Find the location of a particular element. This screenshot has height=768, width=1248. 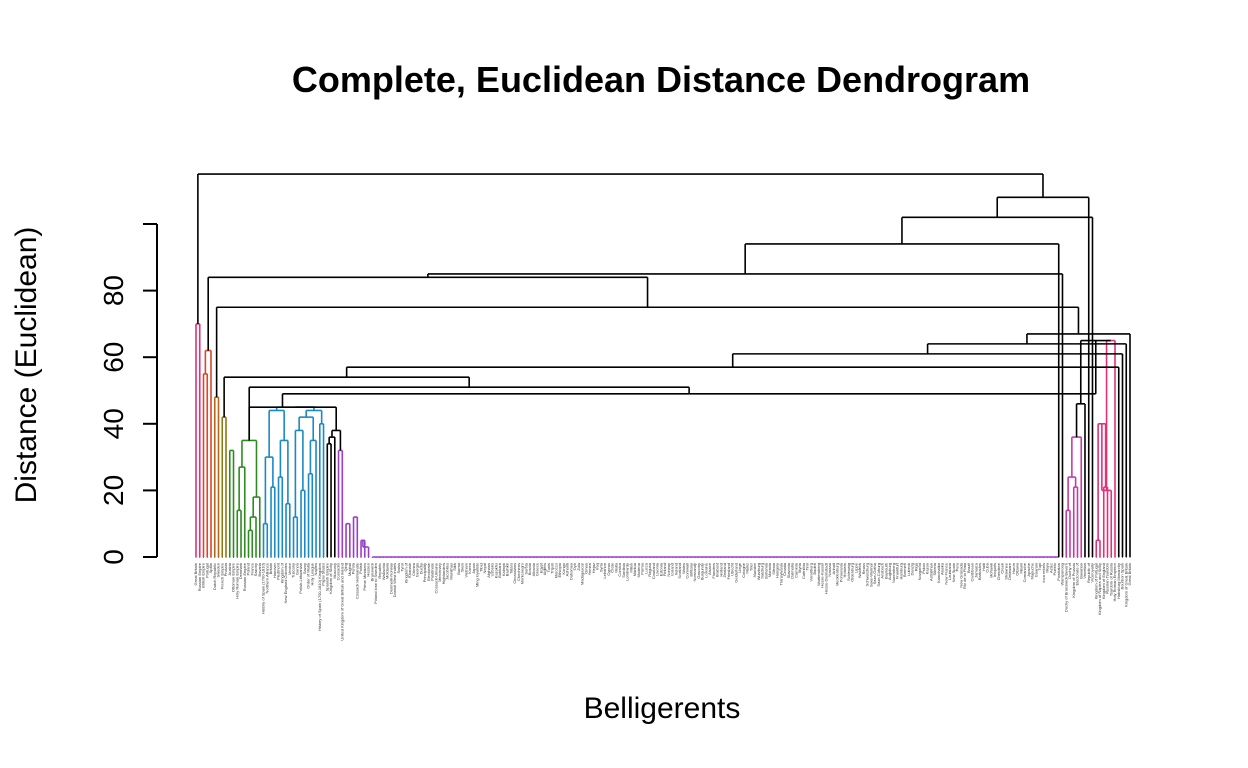

leaf-label: Flanders is located at coordinates (713, 571).